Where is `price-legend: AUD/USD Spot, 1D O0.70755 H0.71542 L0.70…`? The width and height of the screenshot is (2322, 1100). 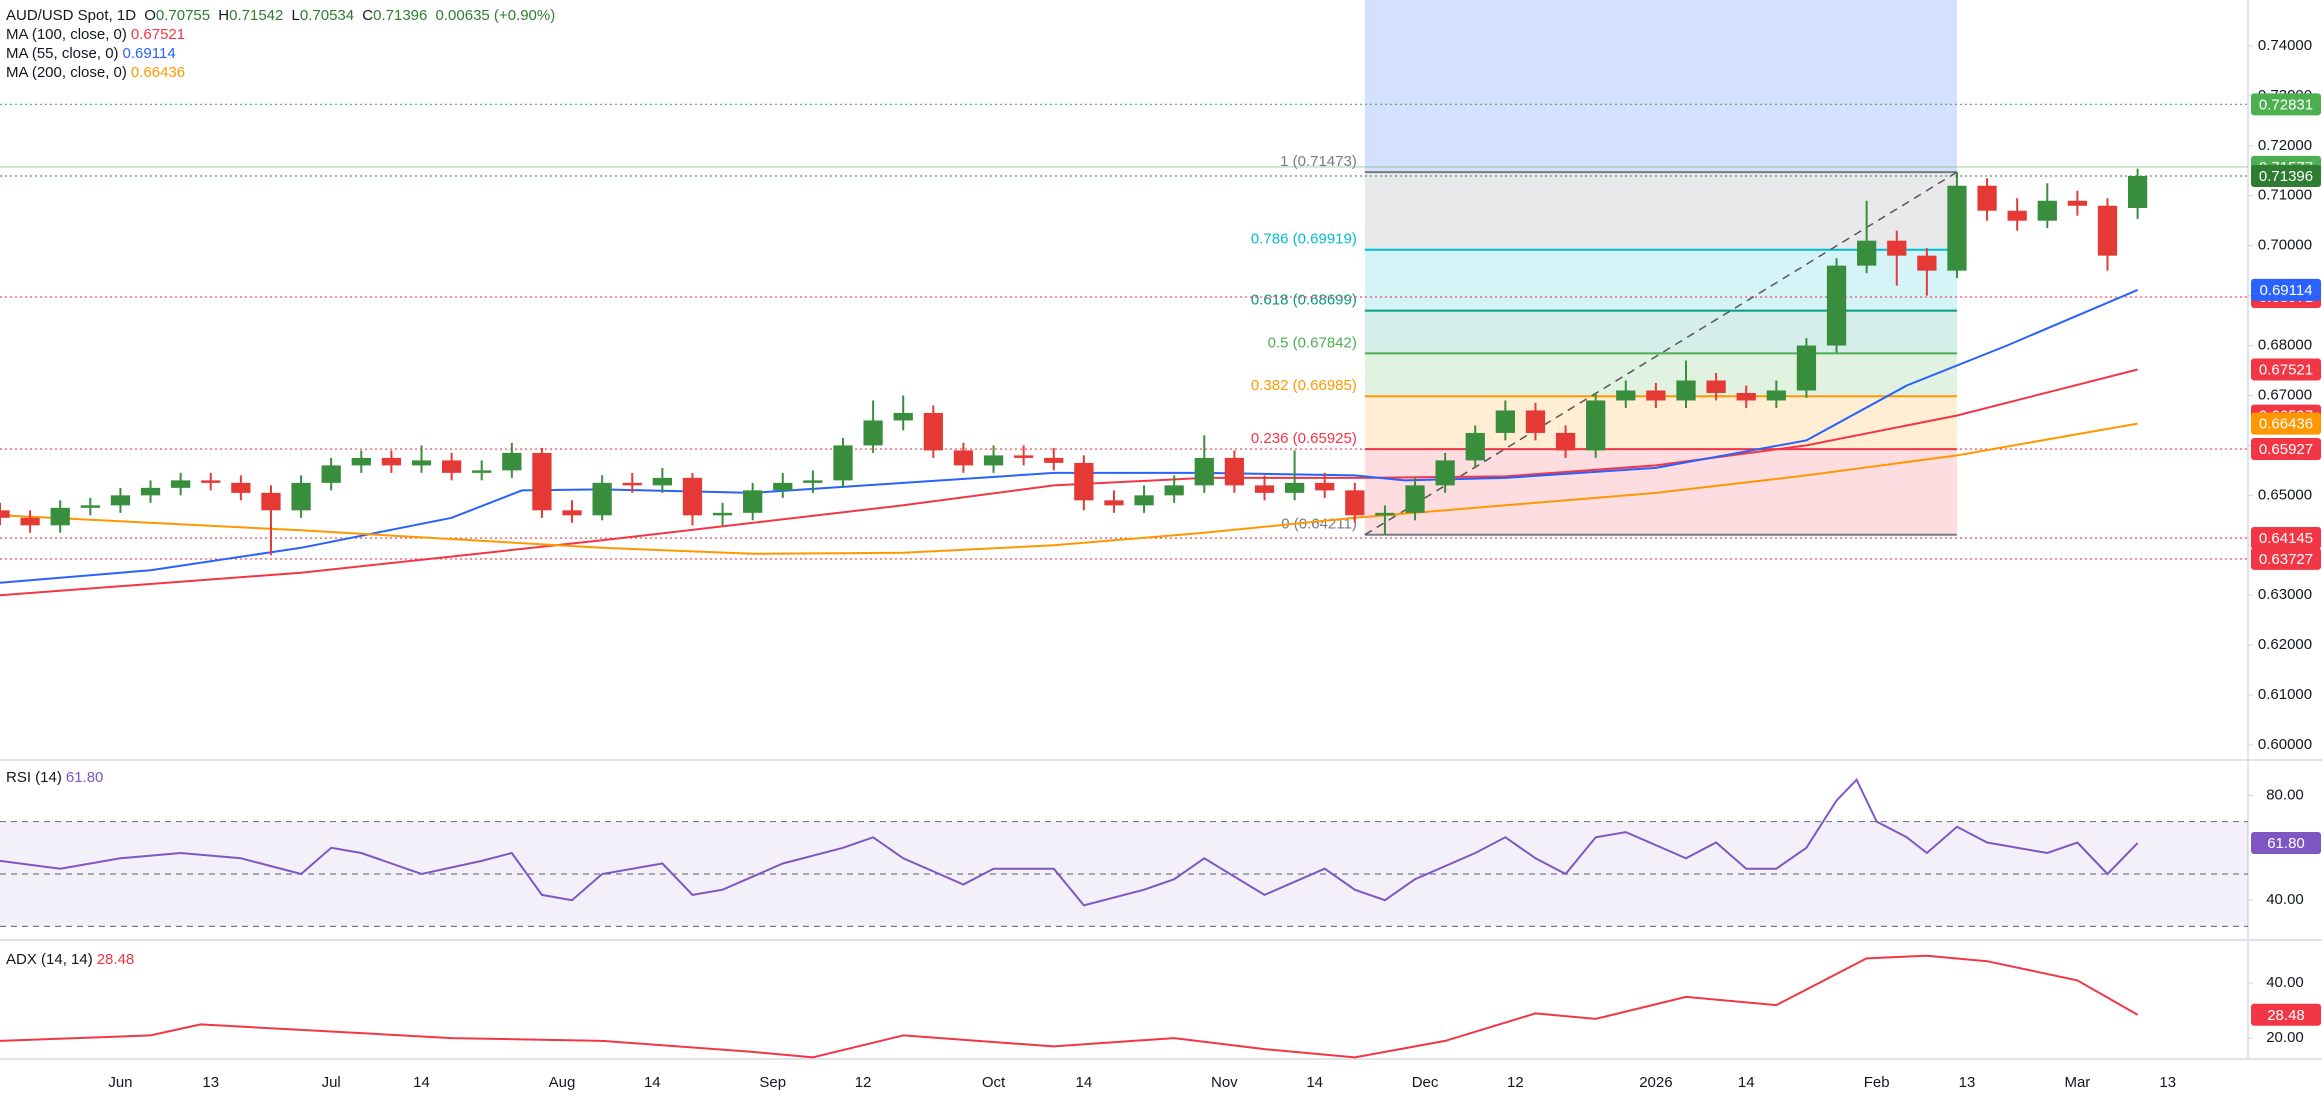 price-legend: AUD/USD Spot, 1D O0.70755 H0.71542 L0.70… is located at coordinates (282, 44).